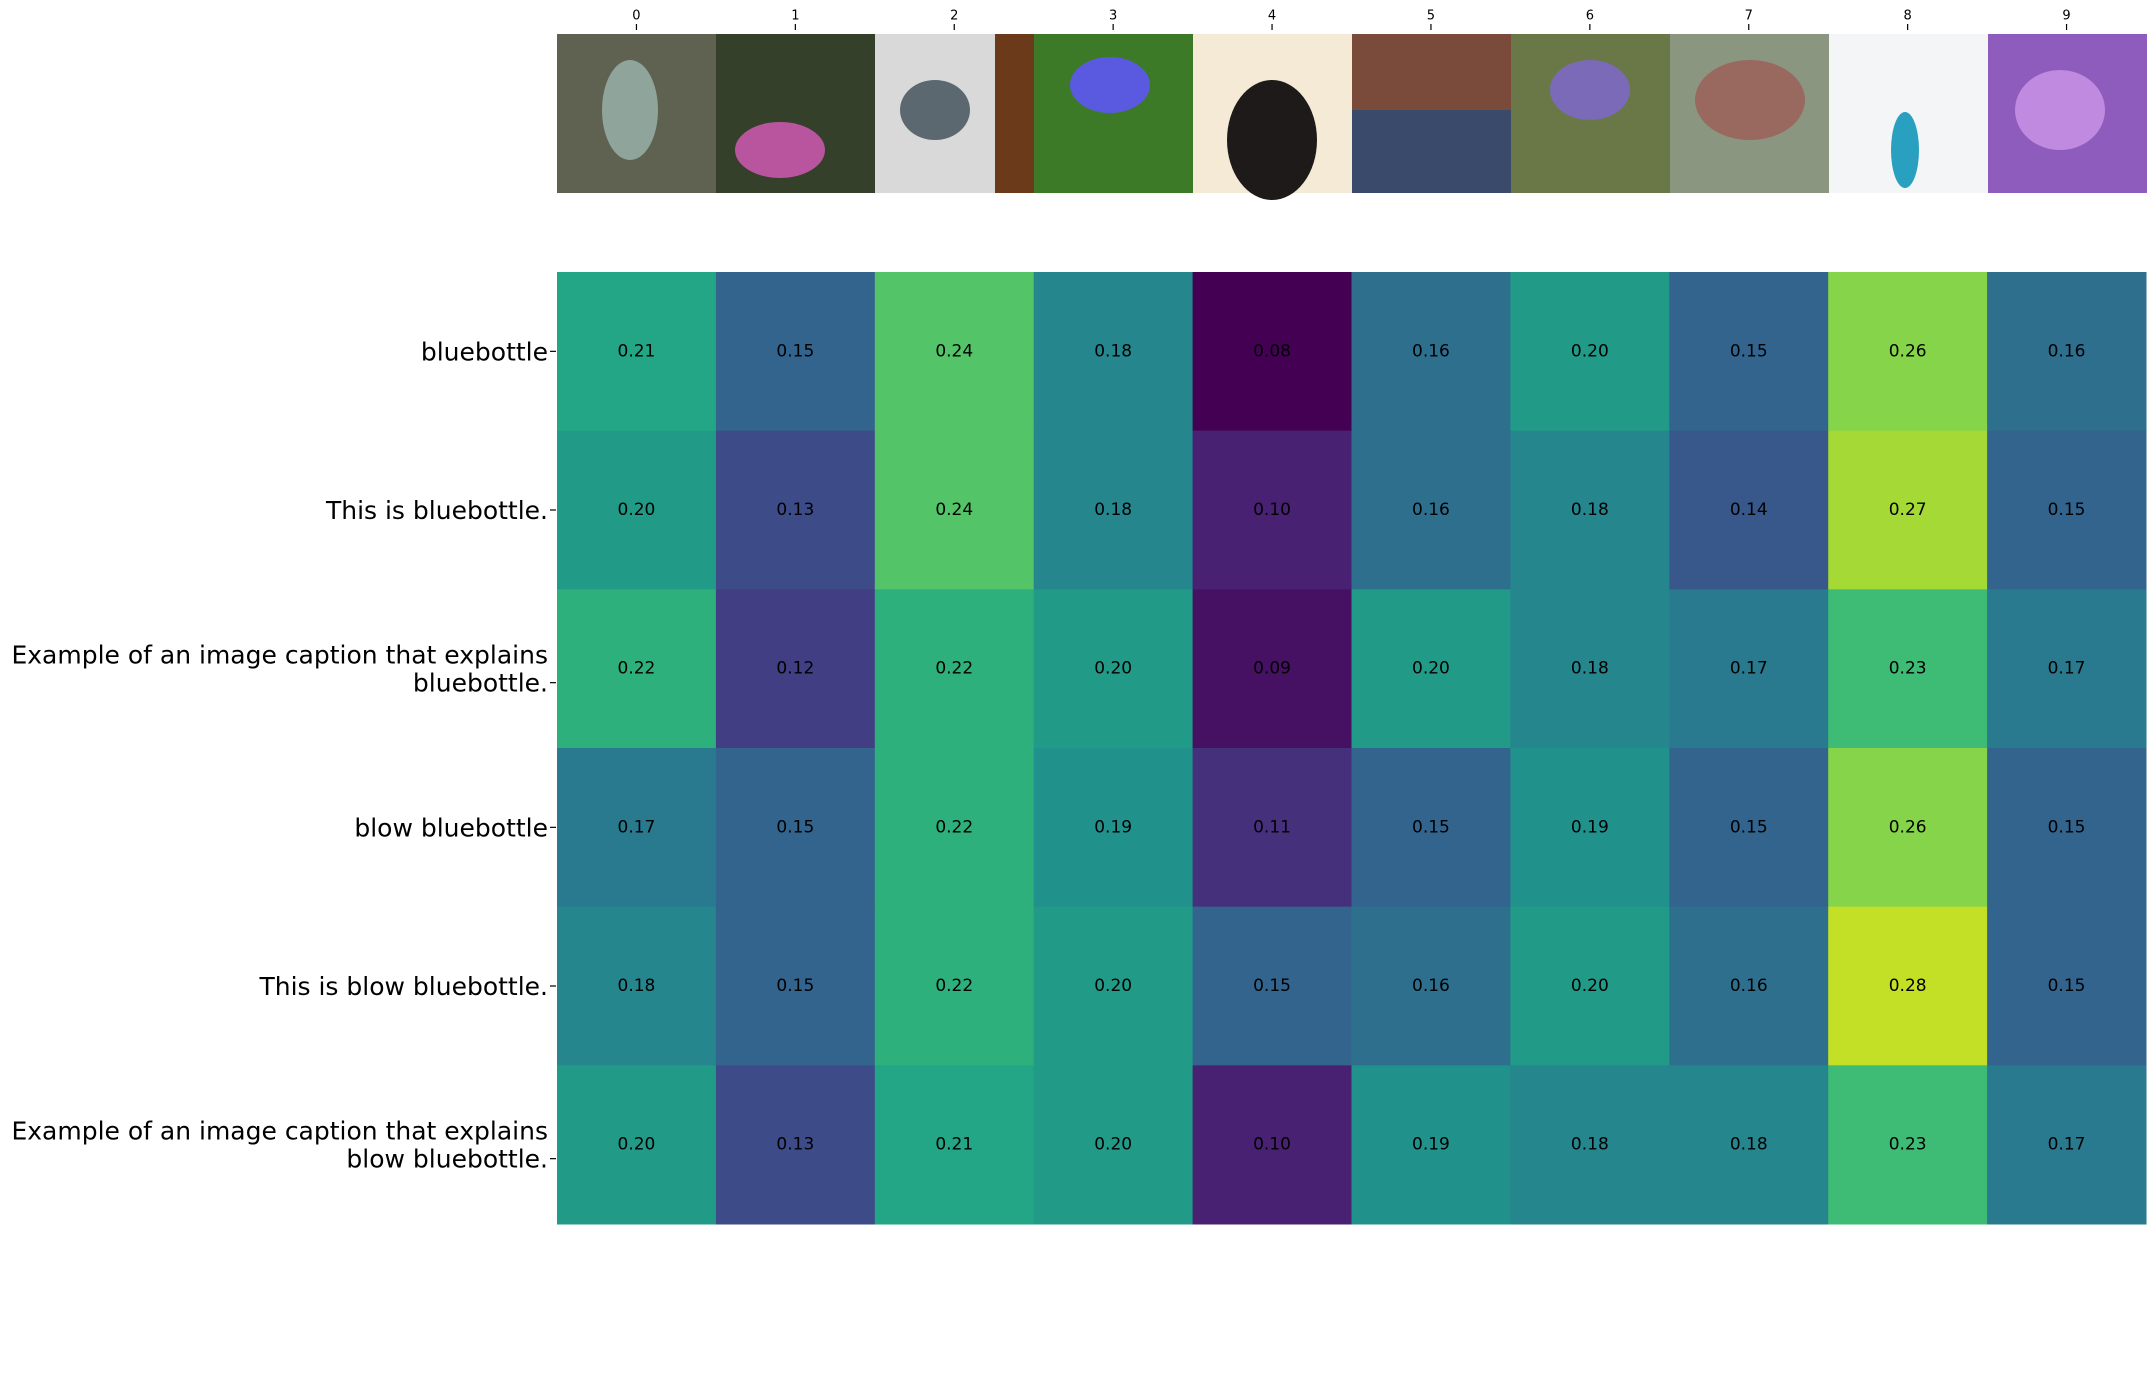 This screenshot has height=1390, width=2150. Describe the element at coordinates (636, 16) in the screenshot. I see `x-tick-label: 0` at that location.